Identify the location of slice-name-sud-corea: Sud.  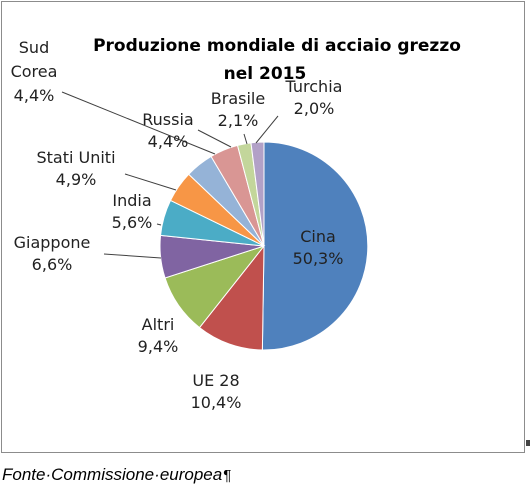
(34, 47).